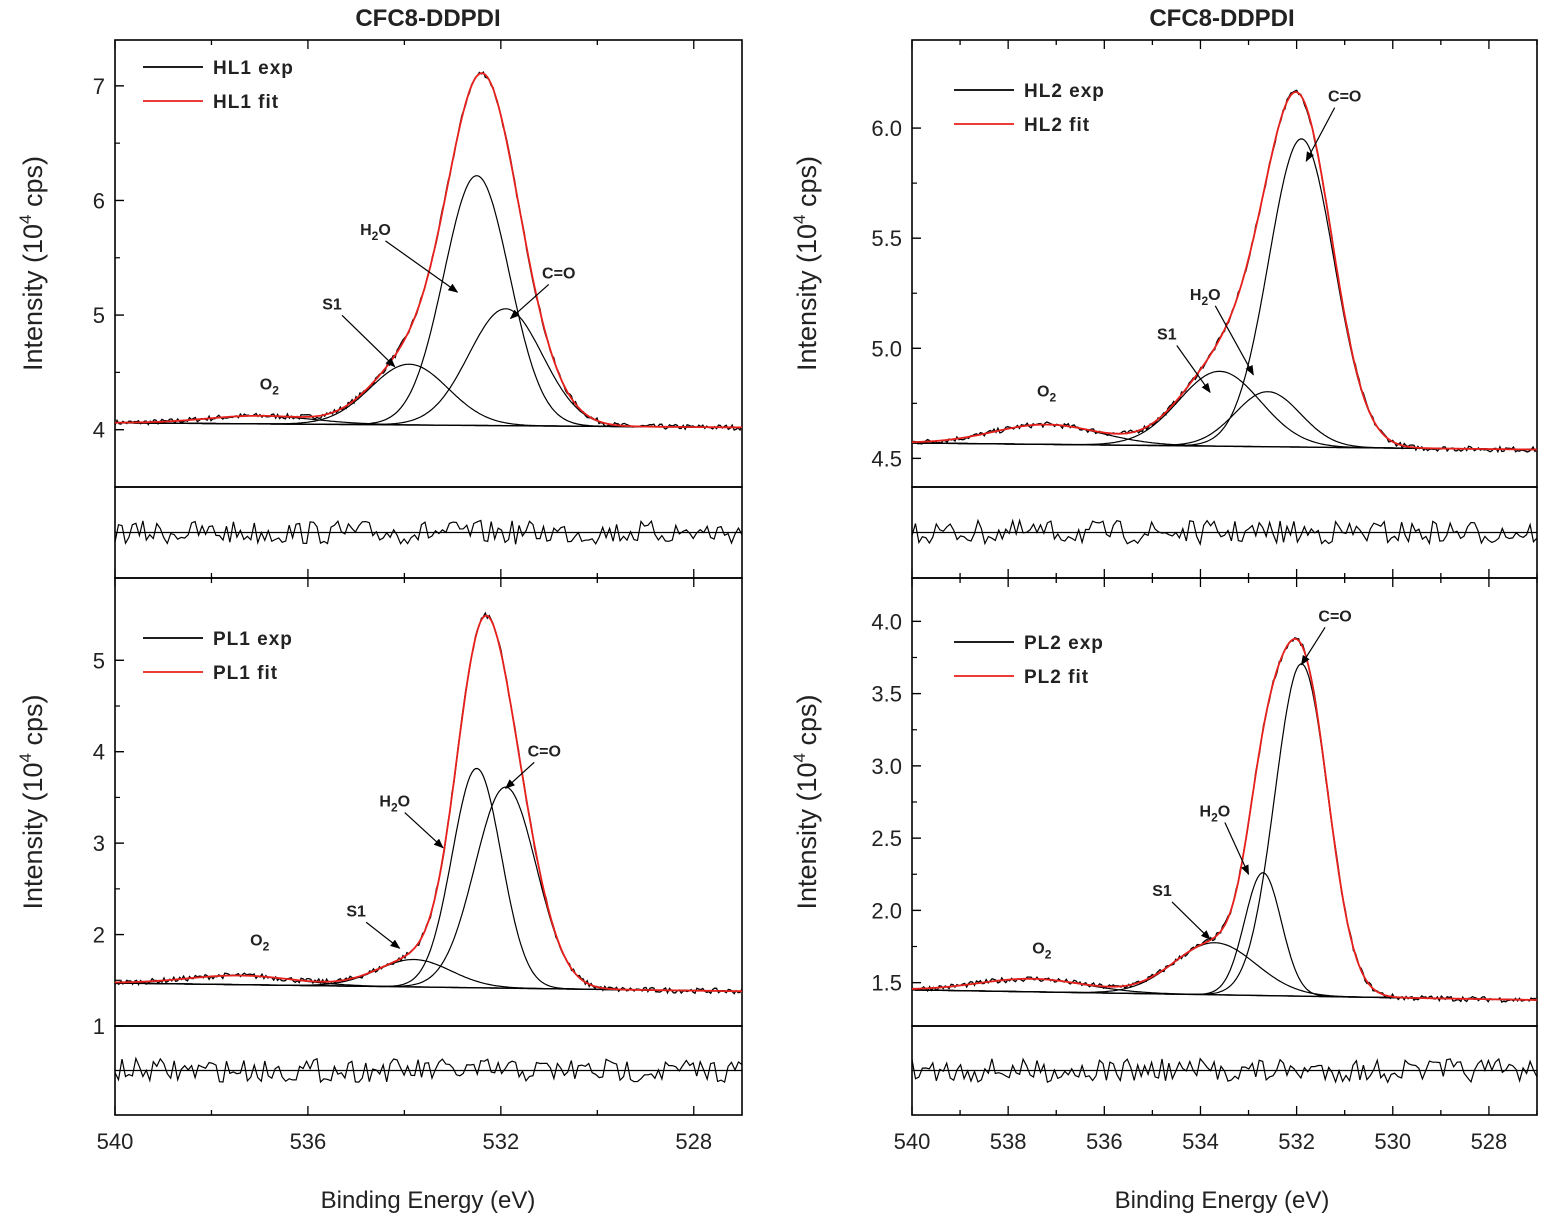 The image size is (1554, 1232). Describe the element at coordinates (1221, 18) in the screenshot. I see `right-column-title: CFC8-DDPDI` at that location.